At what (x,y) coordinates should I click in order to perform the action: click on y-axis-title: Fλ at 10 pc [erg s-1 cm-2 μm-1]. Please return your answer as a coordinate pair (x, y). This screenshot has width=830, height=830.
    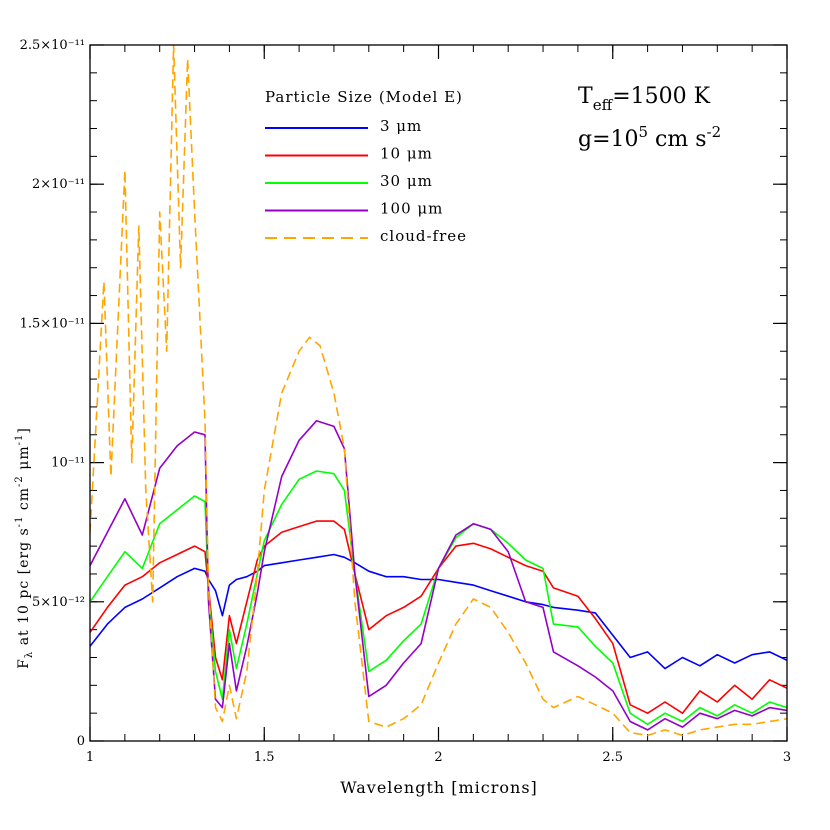
    Looking at the image, I should click on (24, 548).